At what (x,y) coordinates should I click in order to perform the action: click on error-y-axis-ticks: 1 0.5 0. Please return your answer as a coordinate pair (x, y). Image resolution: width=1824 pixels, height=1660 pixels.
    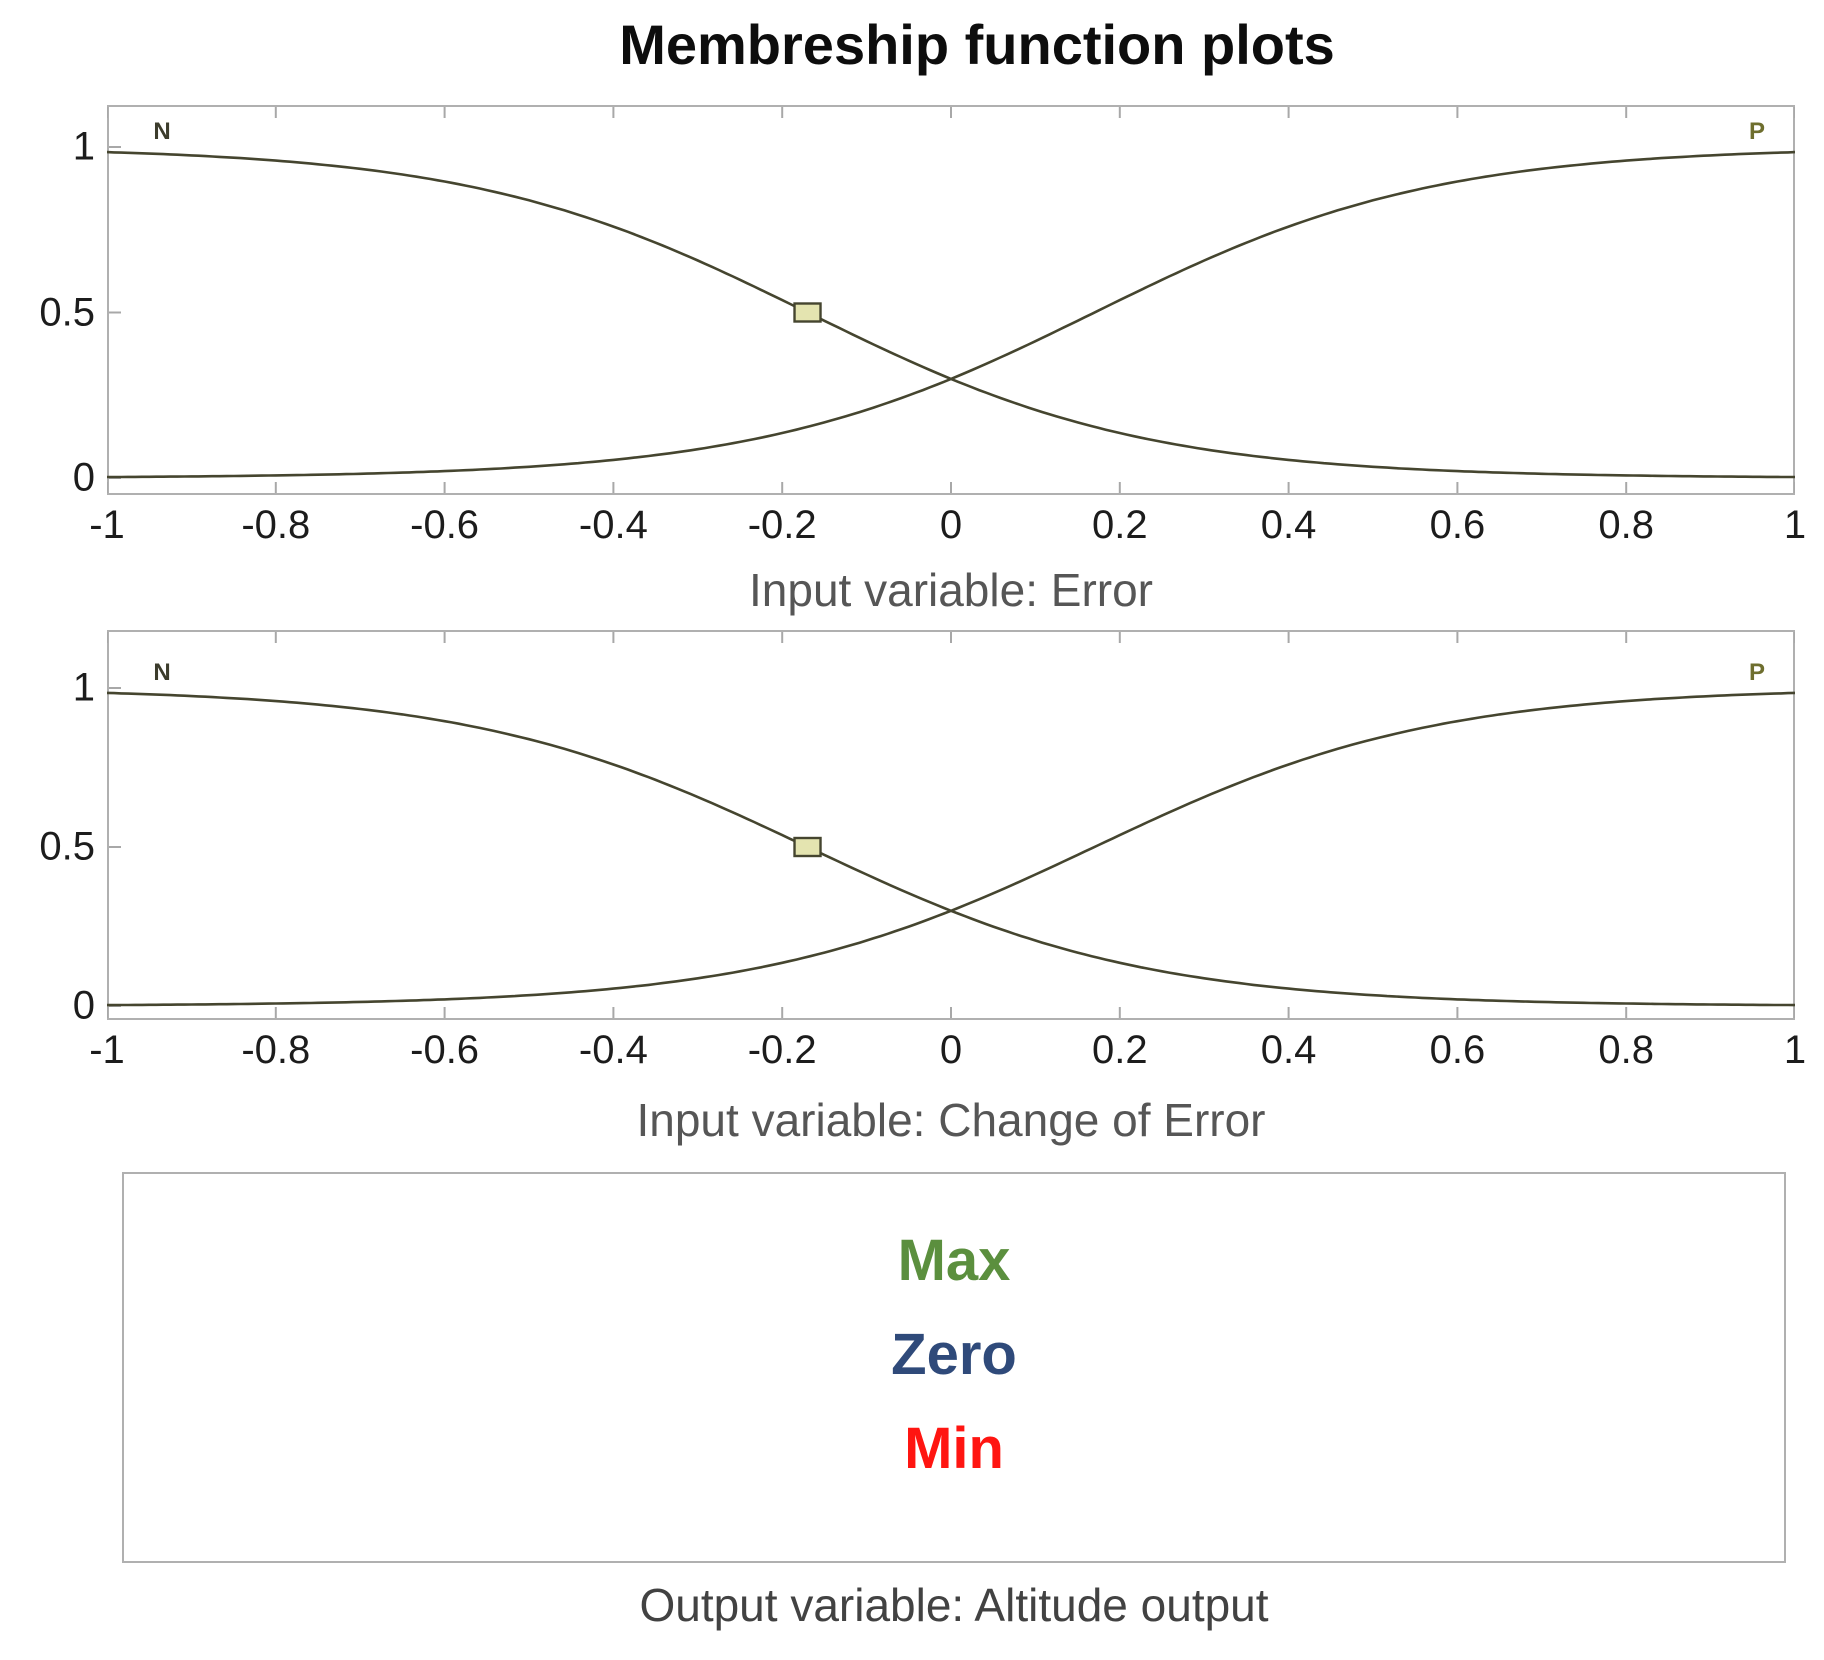
    Looking at the image, I should click on (50, 302).